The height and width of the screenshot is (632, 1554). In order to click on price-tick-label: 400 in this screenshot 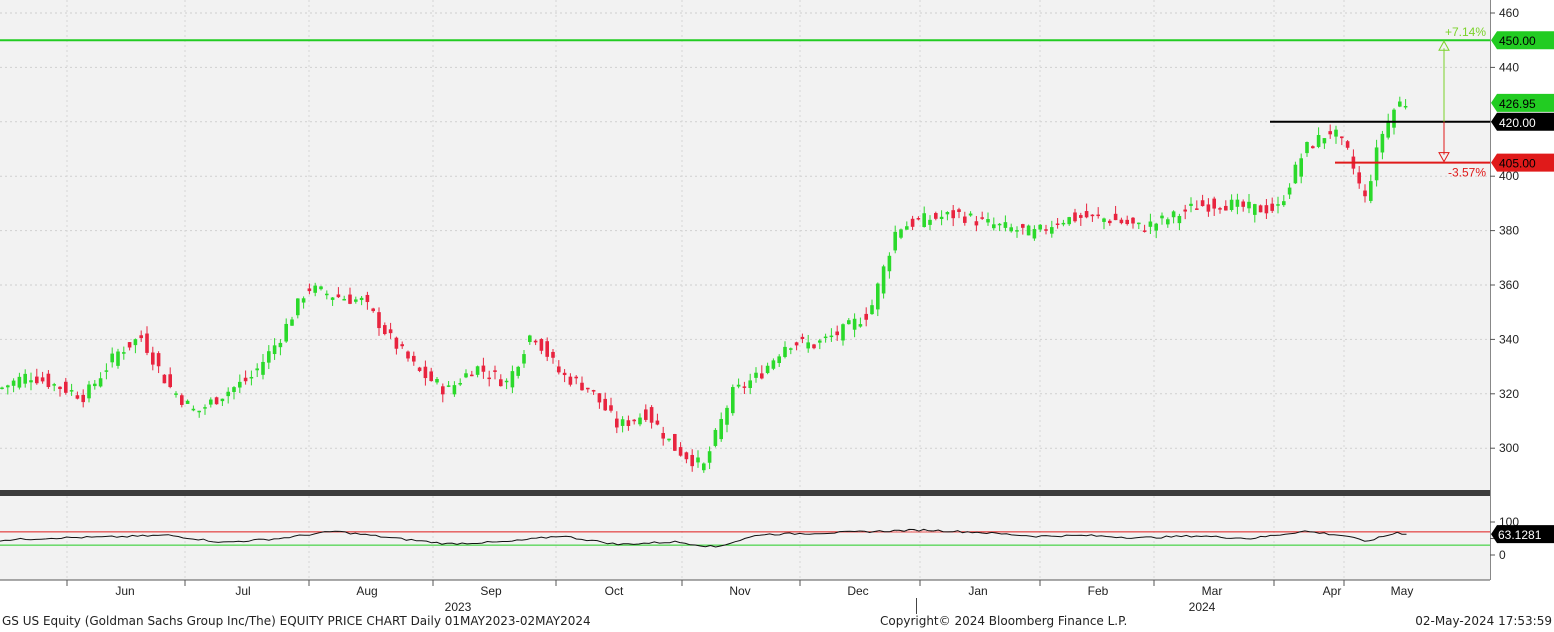, I will do `click(1509, 176)`.